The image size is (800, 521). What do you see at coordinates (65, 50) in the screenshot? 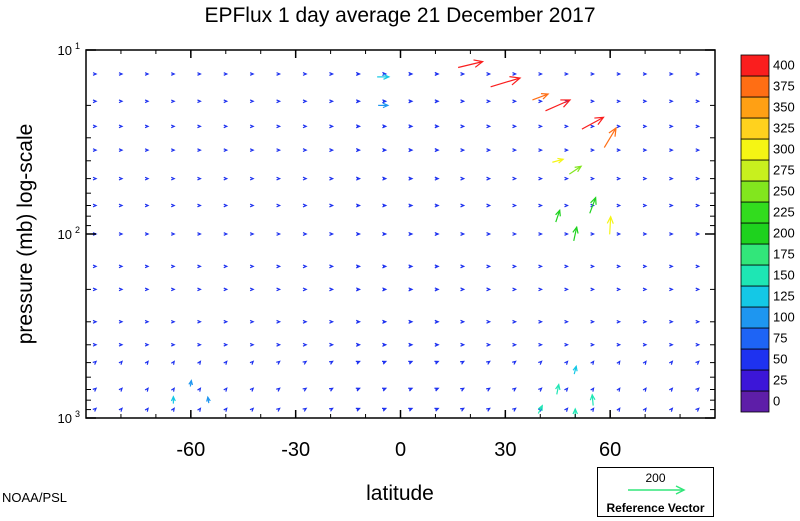
I see `y-tick-label: 10` at bounding box center [65, 50].